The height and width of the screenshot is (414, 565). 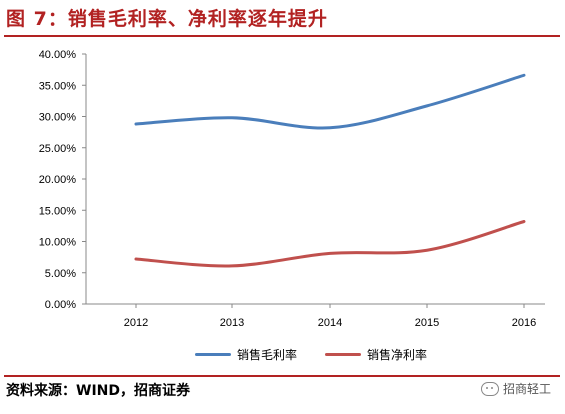 I want to click on y-tick-label: 30.00%, so click(x=58, y=118).